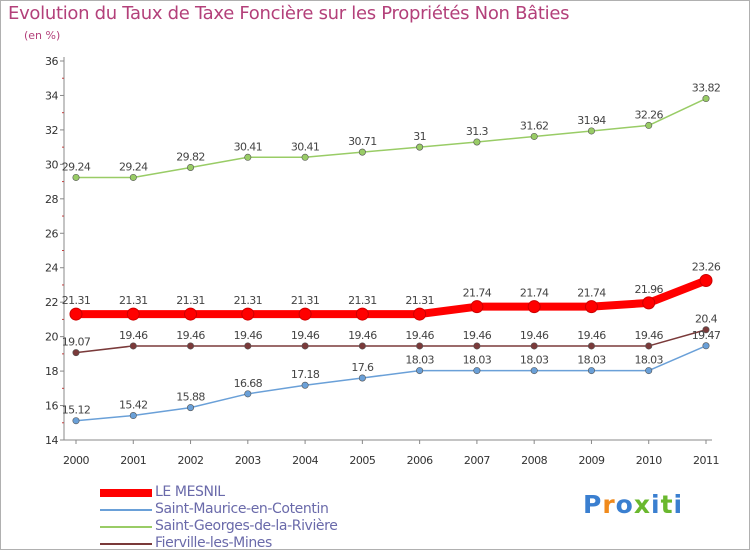  I want to click on data-label: 20.4, so click(706, 319).